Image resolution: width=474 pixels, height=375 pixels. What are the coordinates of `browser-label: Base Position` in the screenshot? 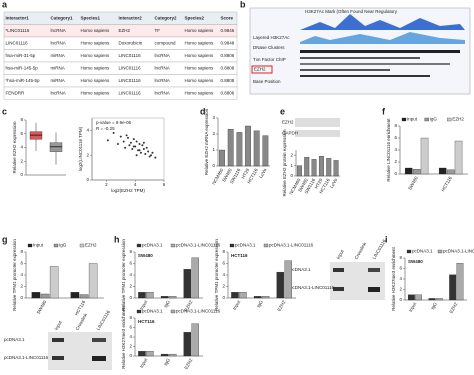 It's located at (267, 81).